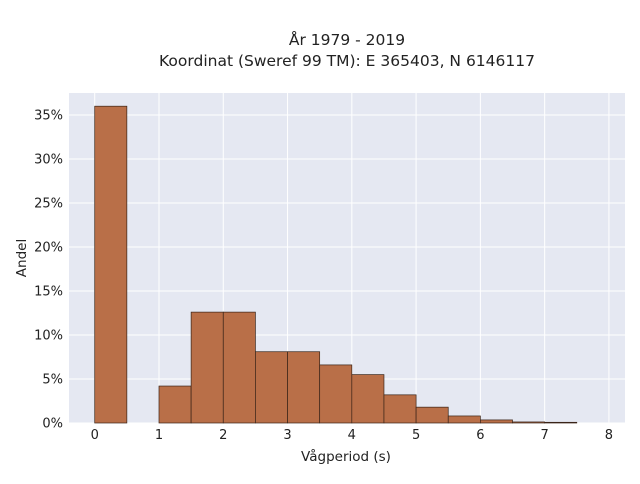 The height and width of the screenshot is (484, 640). What do you see at coordinates (609, 435) in the screenshot?
I see `x-tick-label: 8` at bounding box center [609, 435].